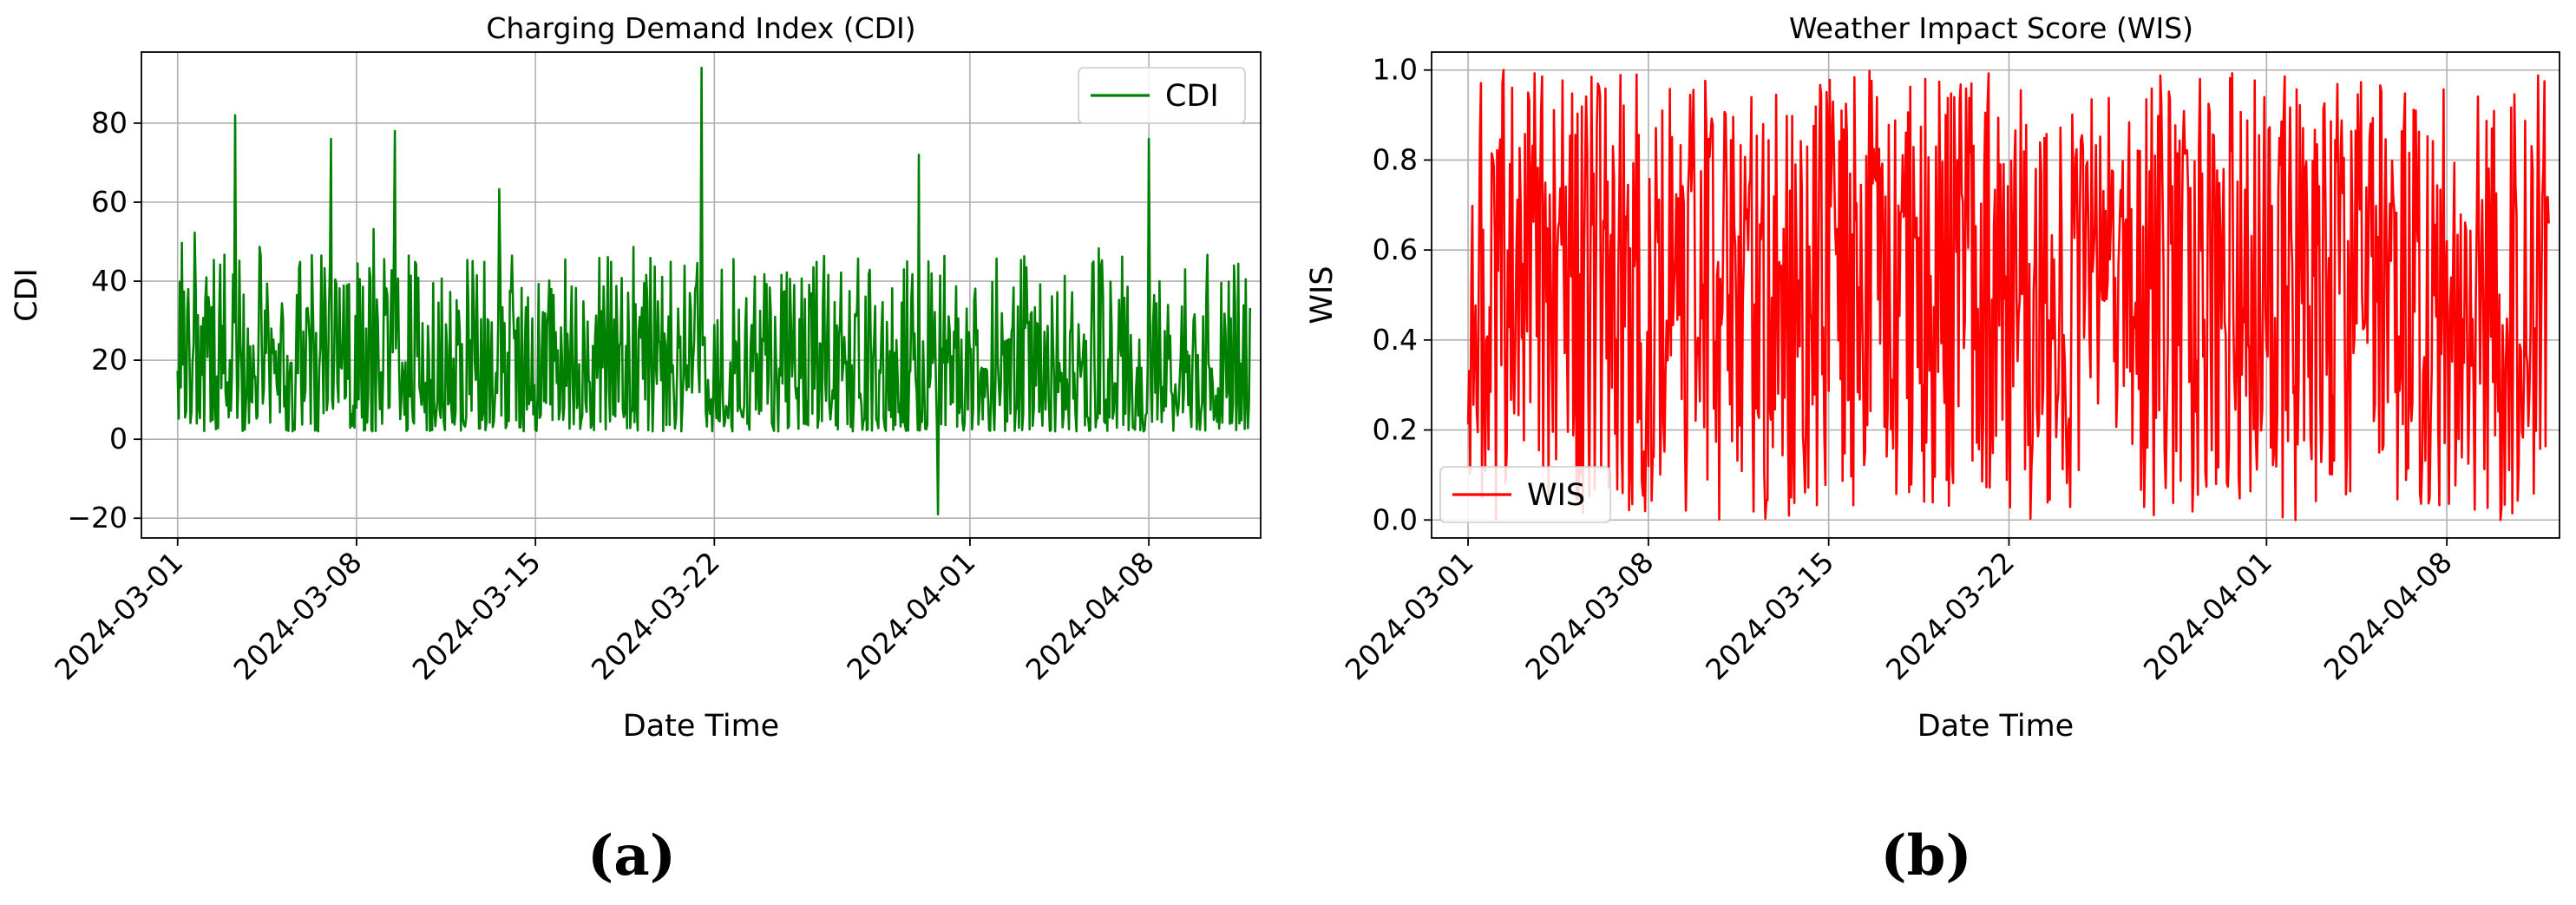 The image size is (2576, 905). Describe the element at coordinates (1395, 250) in the screenshot. I see `y-tick-label: 0.6` at that location.